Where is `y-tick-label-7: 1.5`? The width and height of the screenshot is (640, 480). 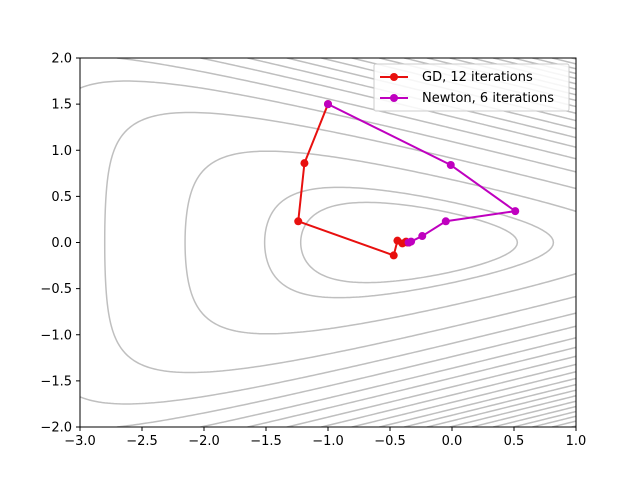
y-tick-label-7: 1.5 is located at coordinates (61, 105).